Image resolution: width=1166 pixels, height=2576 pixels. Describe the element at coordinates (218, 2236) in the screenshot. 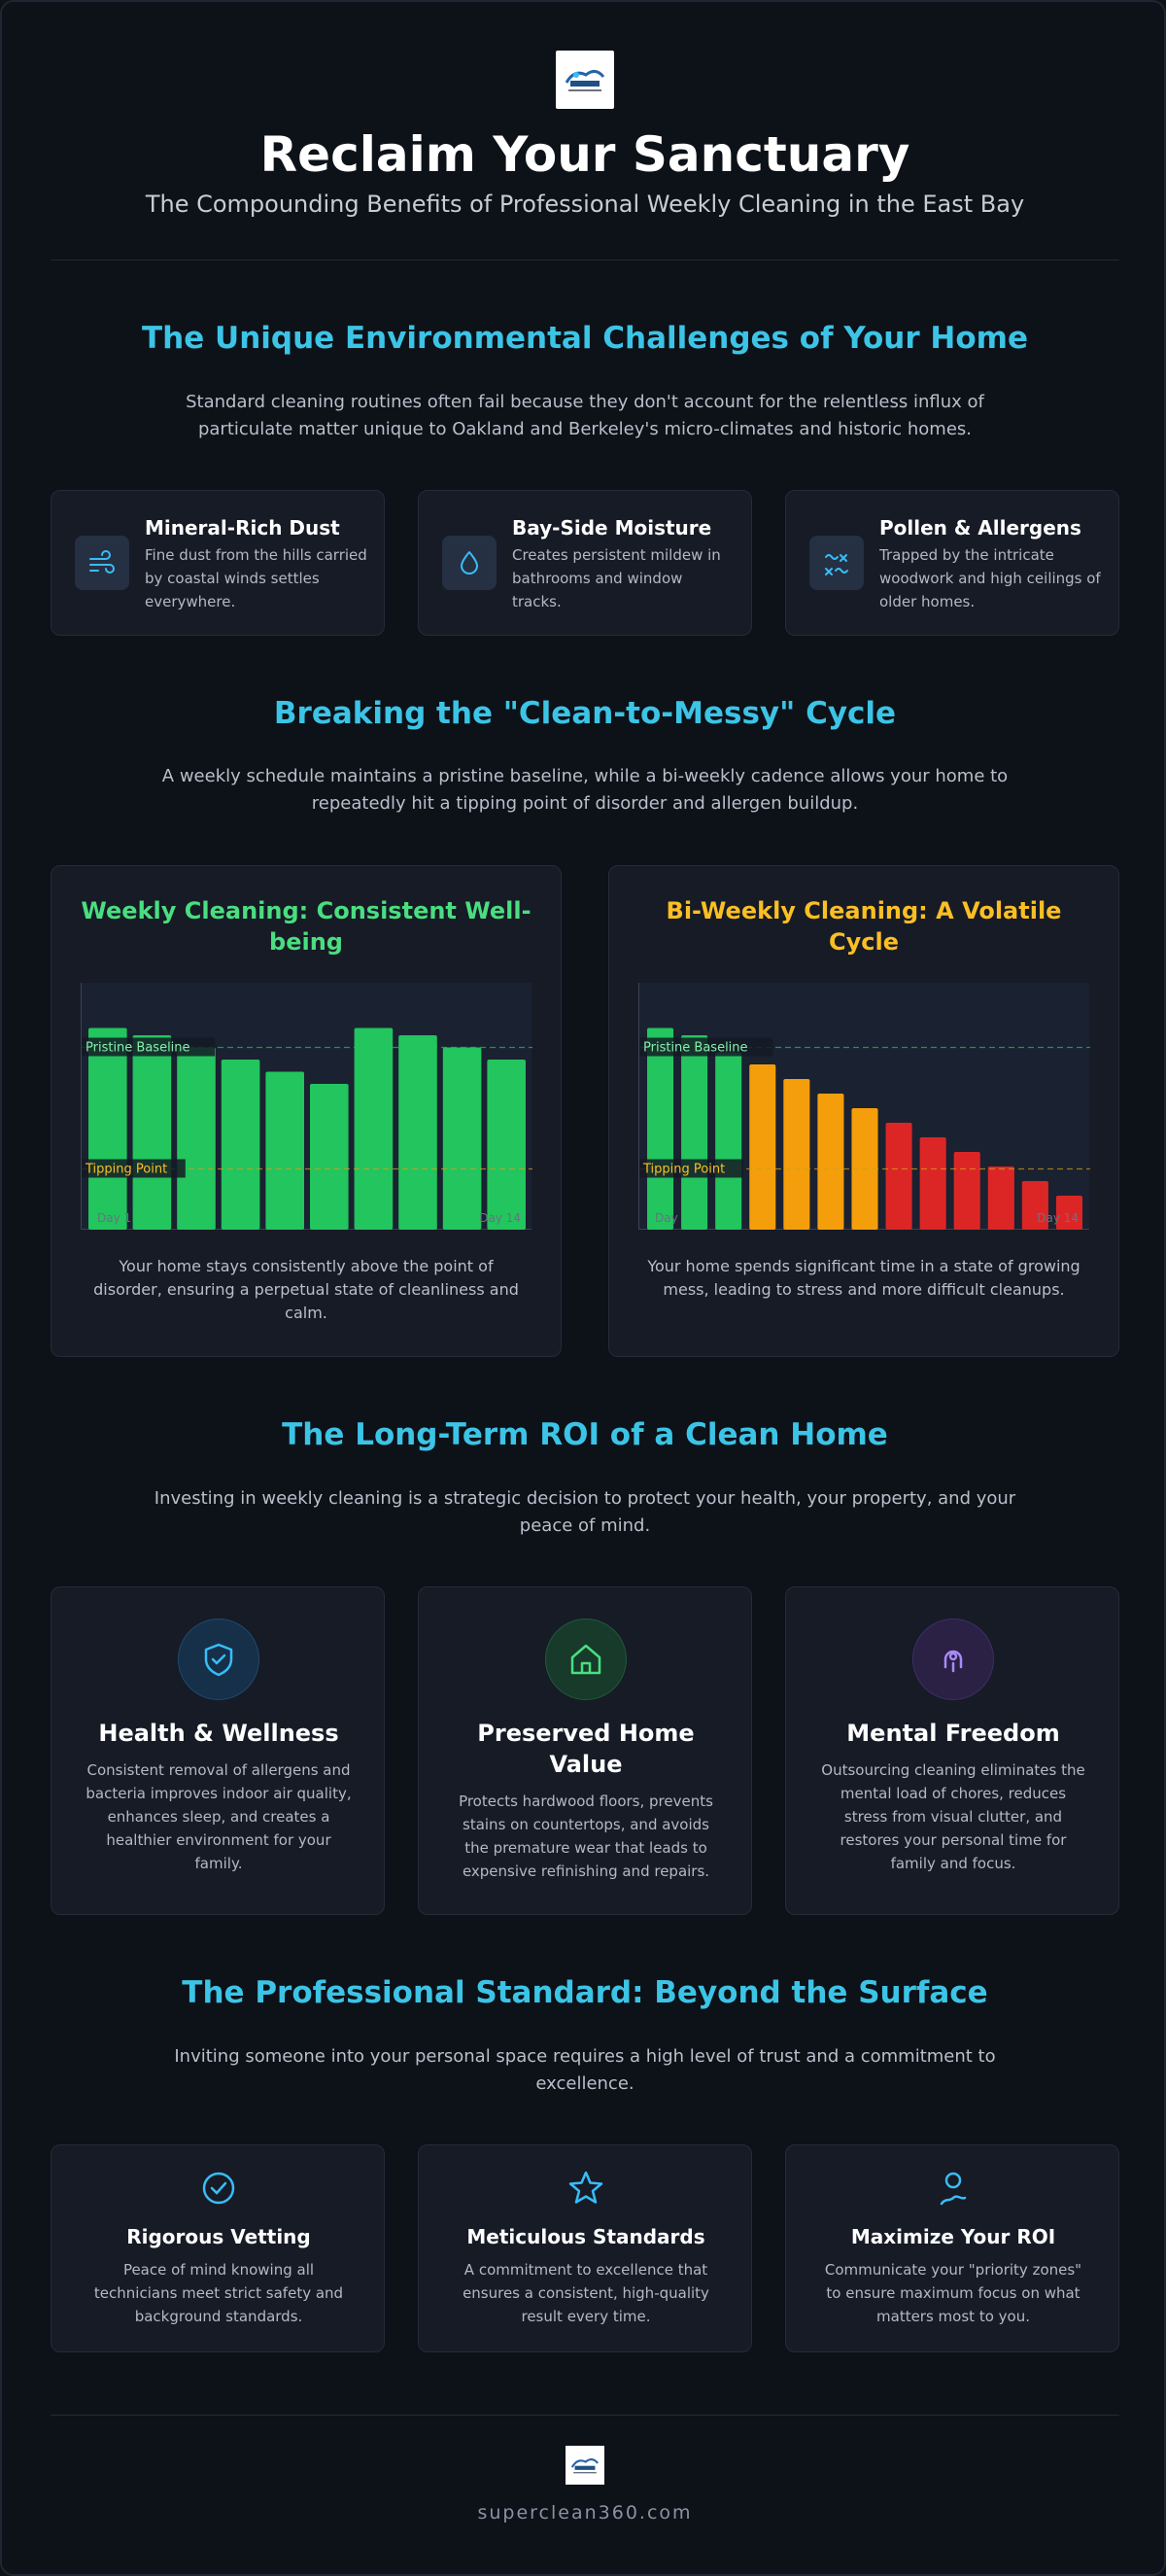

I see `standard-title: Rigorous Vetting` at that location.